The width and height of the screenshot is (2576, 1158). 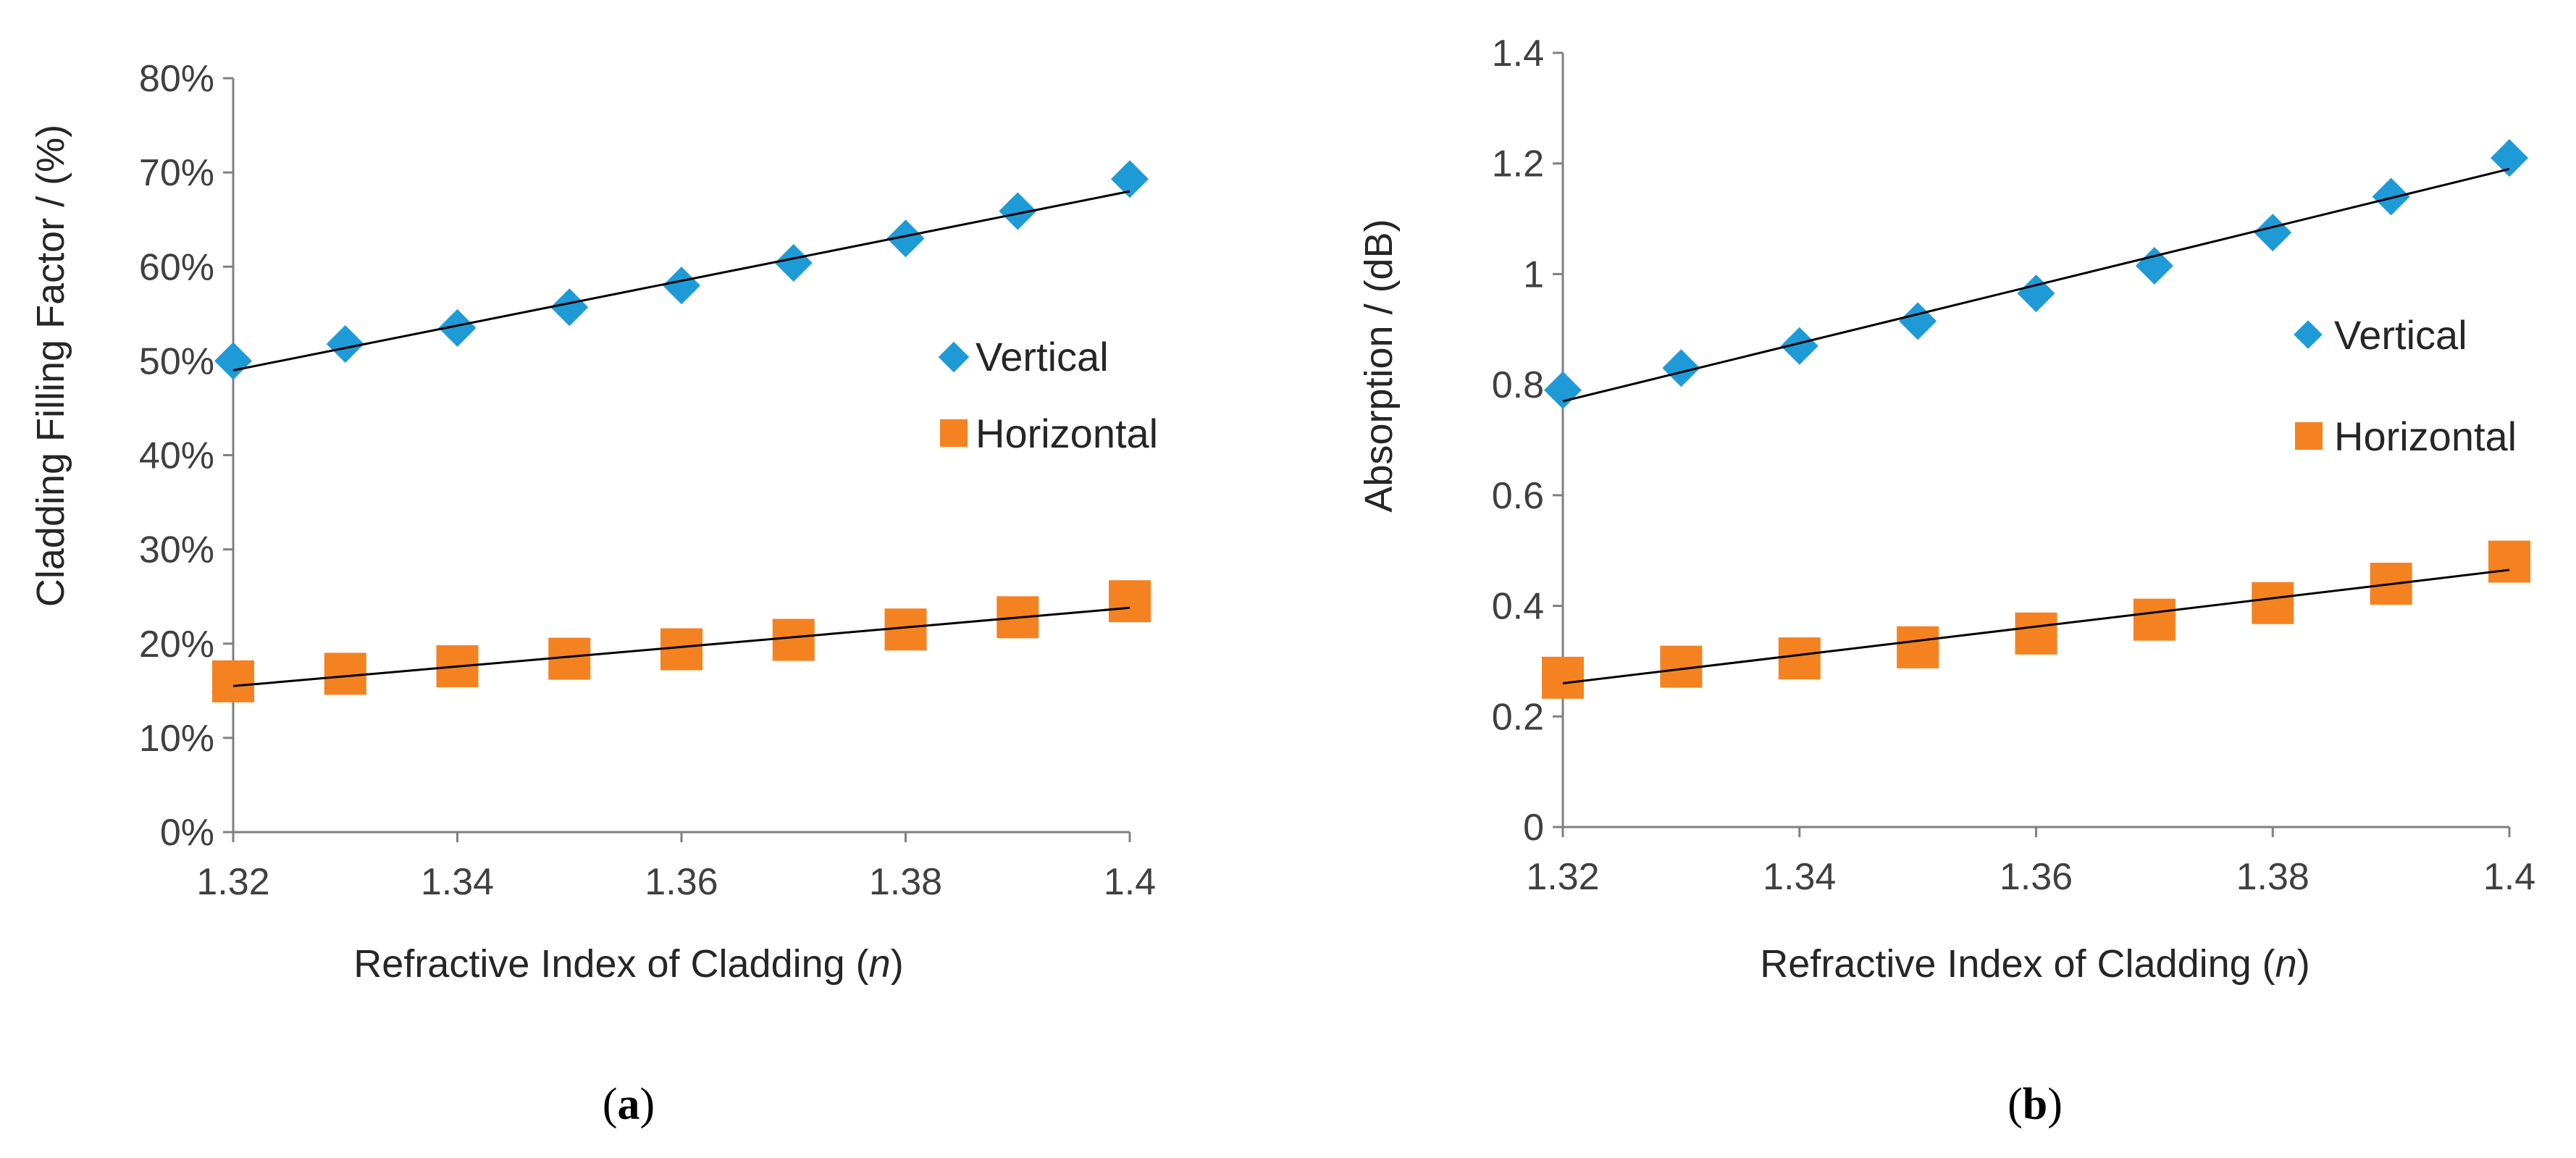 What do you see at coordinates (2034, 964) in the screenshot?
I see `x-axis-title-b: Refractive Index of Cladding (n)` at bounding box center [2034, 964].